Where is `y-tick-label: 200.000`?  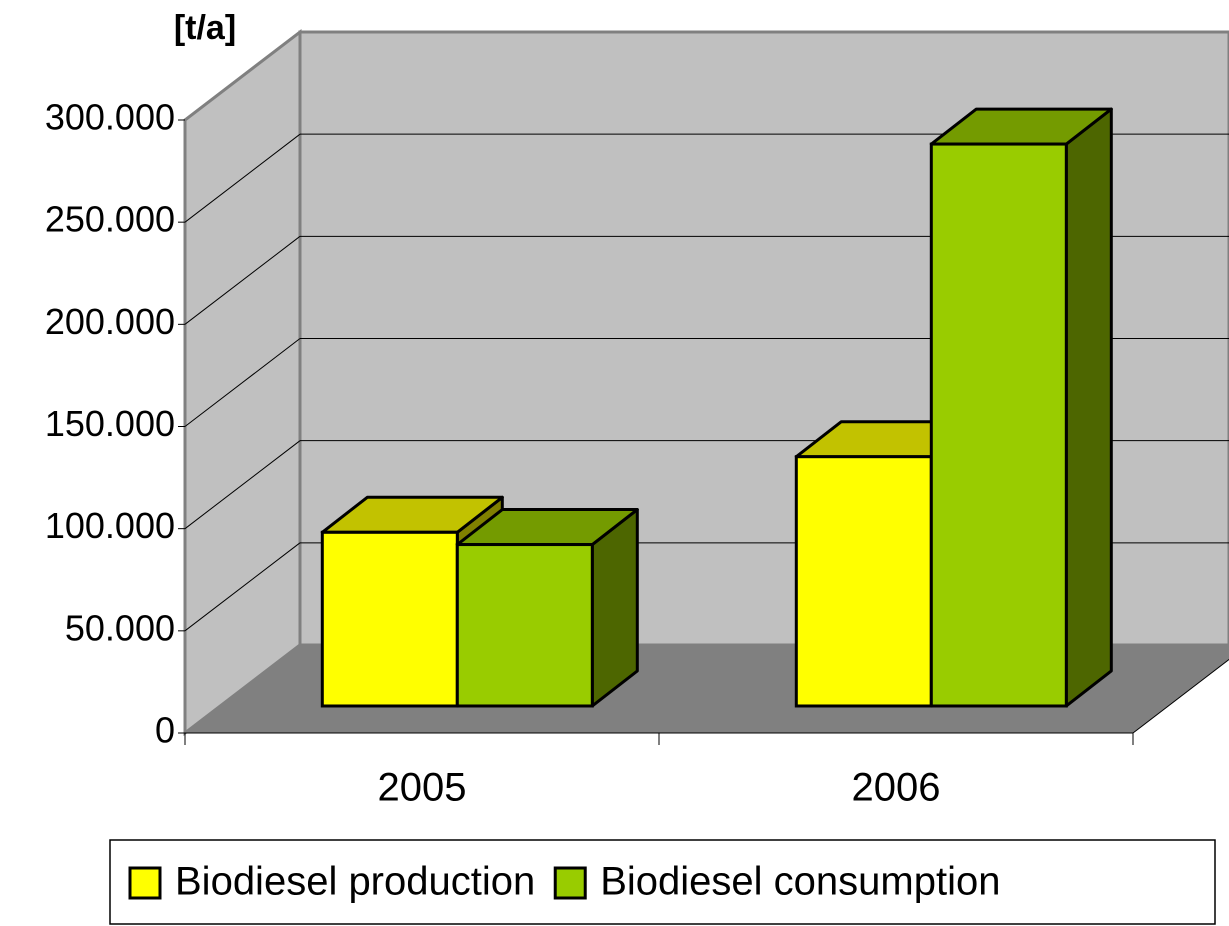 y-tick-label: 200.000 is located at coordinates (110, 321).